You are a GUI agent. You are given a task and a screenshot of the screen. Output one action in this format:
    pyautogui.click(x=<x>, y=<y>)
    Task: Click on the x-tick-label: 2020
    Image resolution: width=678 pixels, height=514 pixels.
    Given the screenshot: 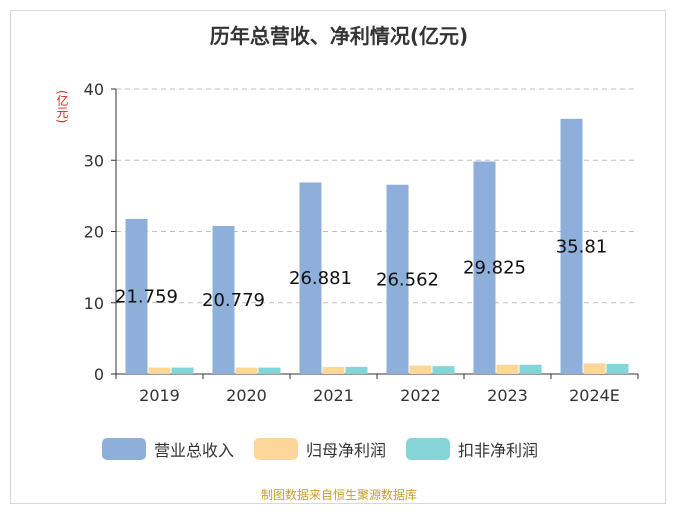 What is the action you would take?
    pyautogui.click(x=246, y=395)
    